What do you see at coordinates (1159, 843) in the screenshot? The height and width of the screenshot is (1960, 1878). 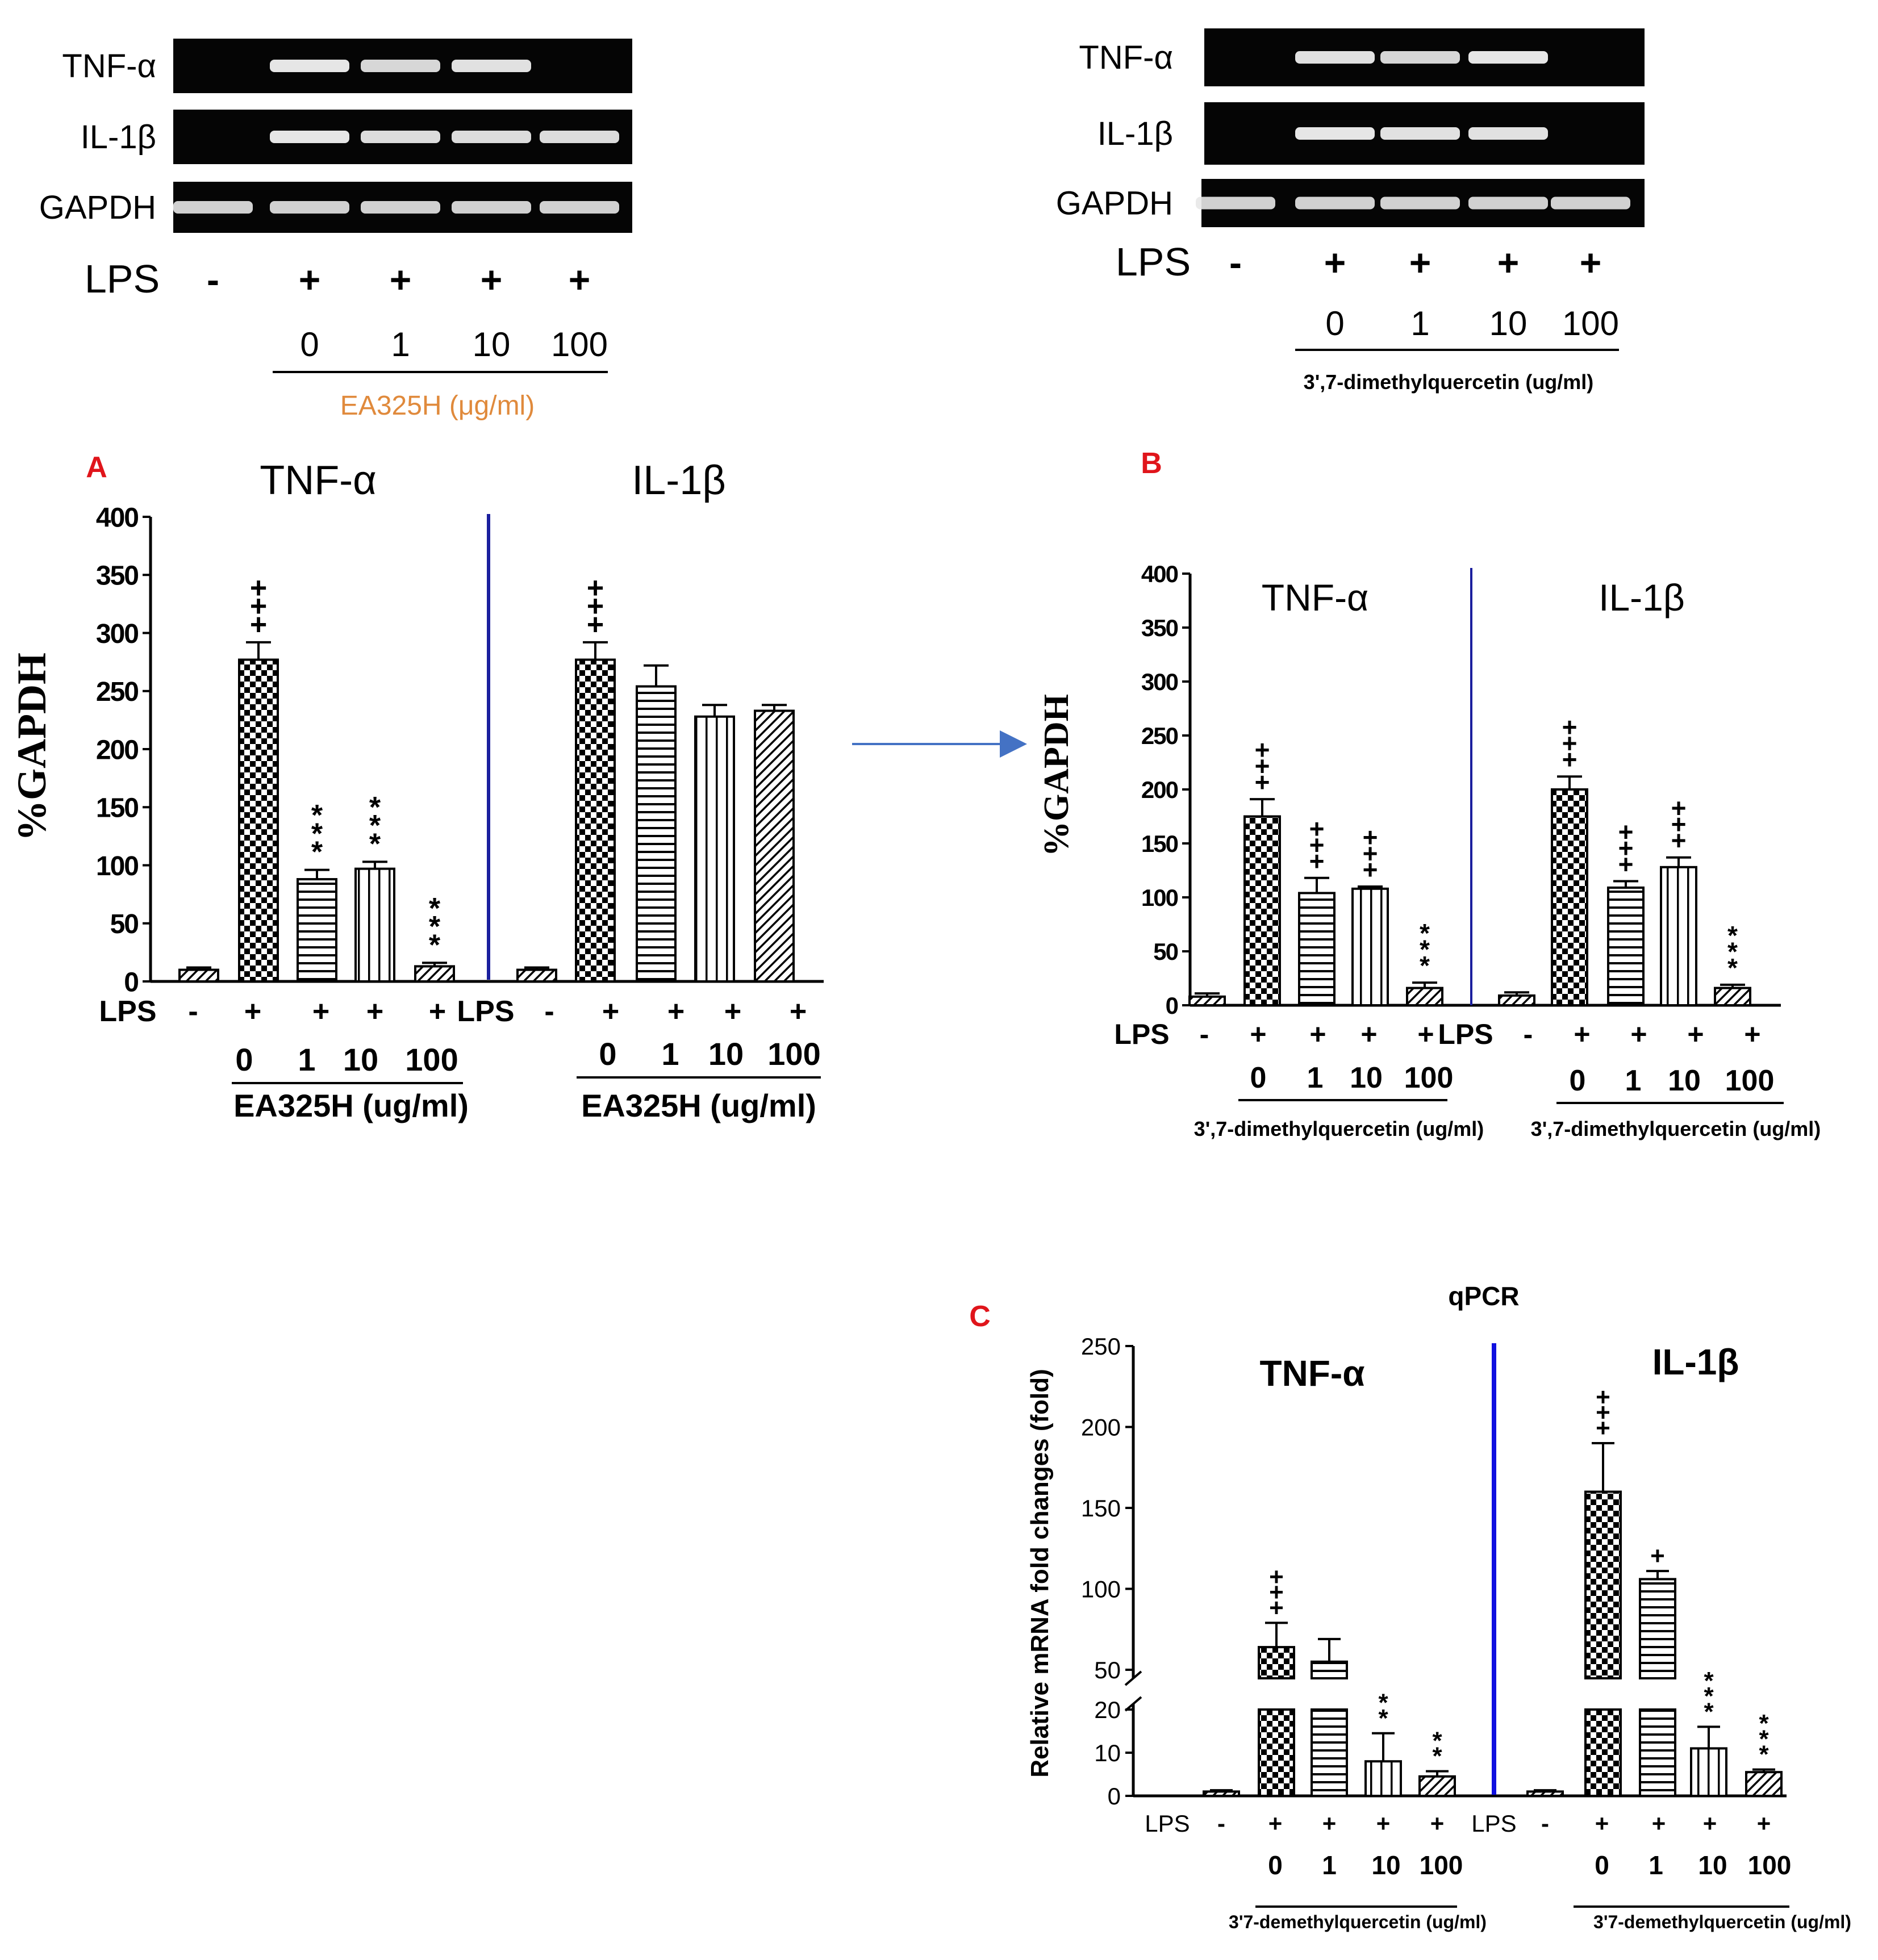 I see `y-tick-label: 150` at bounding box center [1159, 843].